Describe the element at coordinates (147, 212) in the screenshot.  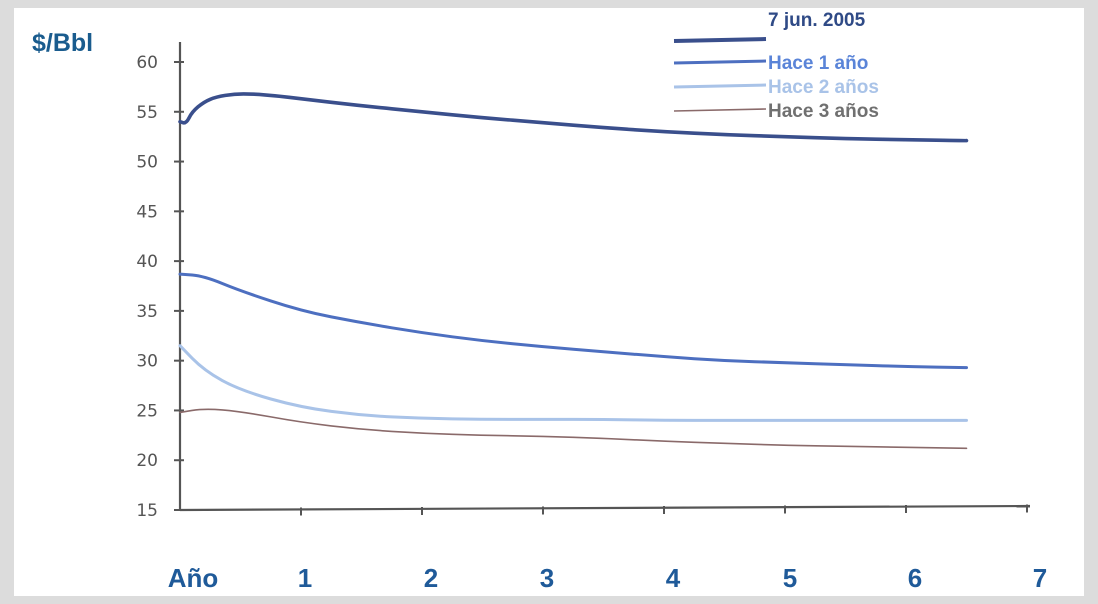
I see `y-tick-label-45: 45` at that location.